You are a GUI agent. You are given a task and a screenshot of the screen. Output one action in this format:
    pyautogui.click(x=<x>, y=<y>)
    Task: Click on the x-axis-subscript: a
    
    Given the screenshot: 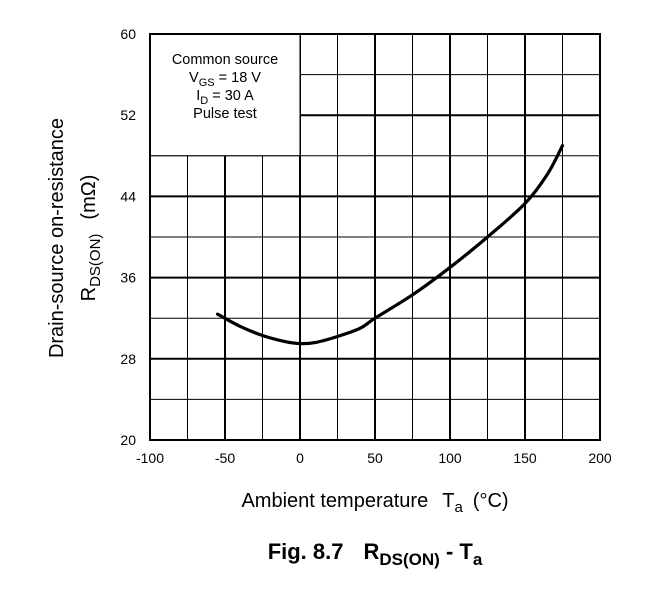 What is the action you would take?
    pyautogui.click(x=458, y=507)
    